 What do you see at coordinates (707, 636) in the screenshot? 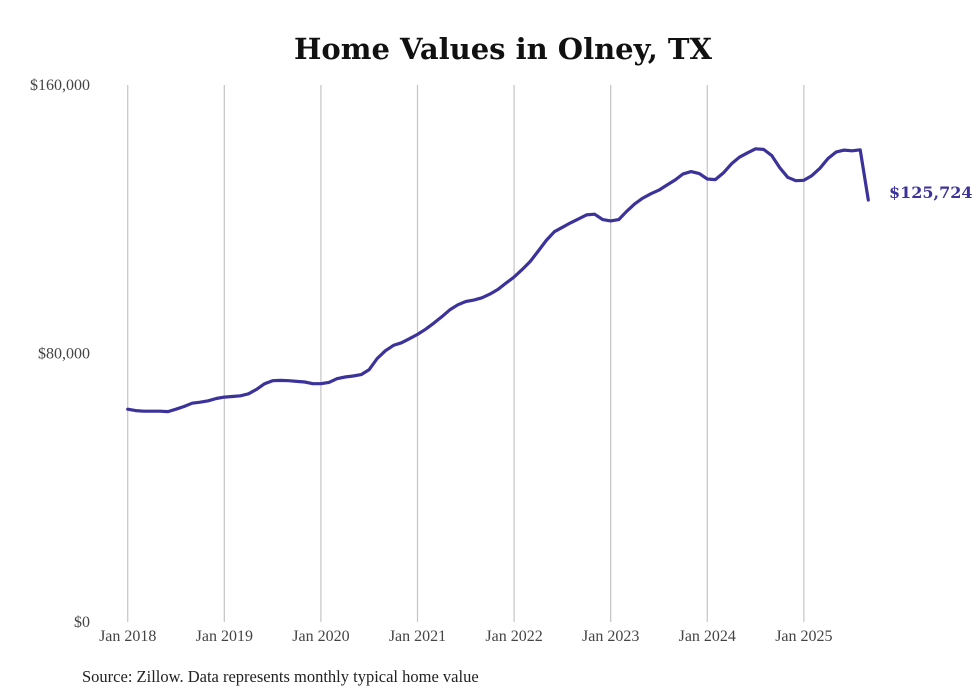
I see `x-tick-label: Jan 2024` at bounding box center [707, 636].